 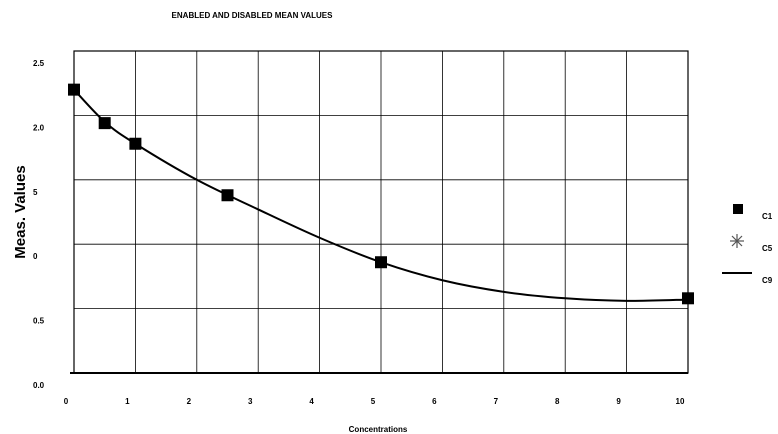 What do you see at coordinates (39, 63) in the screenshot?
I see `y-tick-label: 2.5` at bounding box center [39, 63].